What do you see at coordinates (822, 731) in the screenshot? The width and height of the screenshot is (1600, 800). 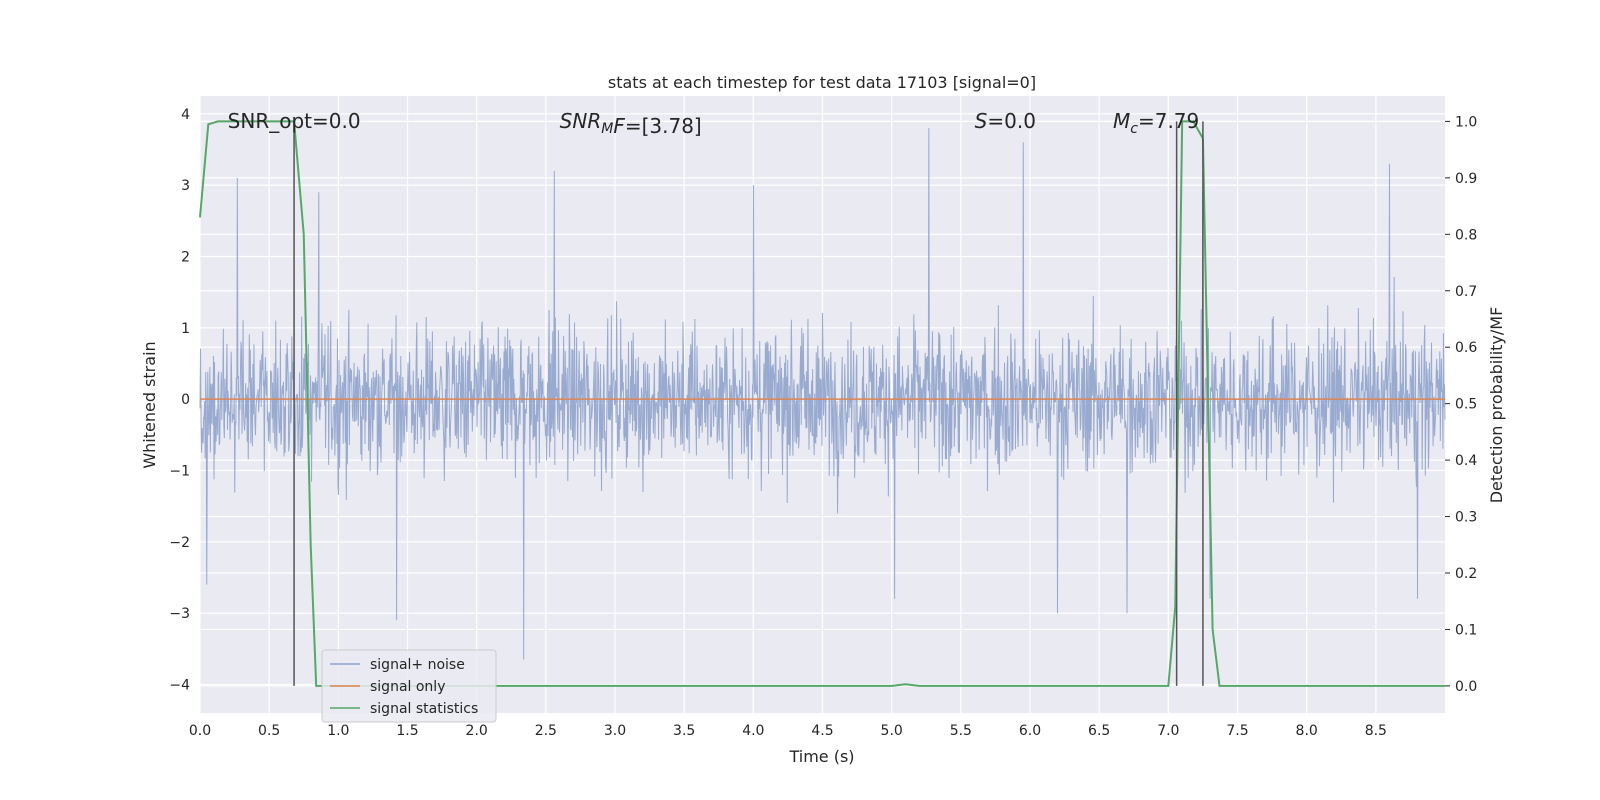 I see `x-tick-label: 4.5` at bounding box center [822, 731].